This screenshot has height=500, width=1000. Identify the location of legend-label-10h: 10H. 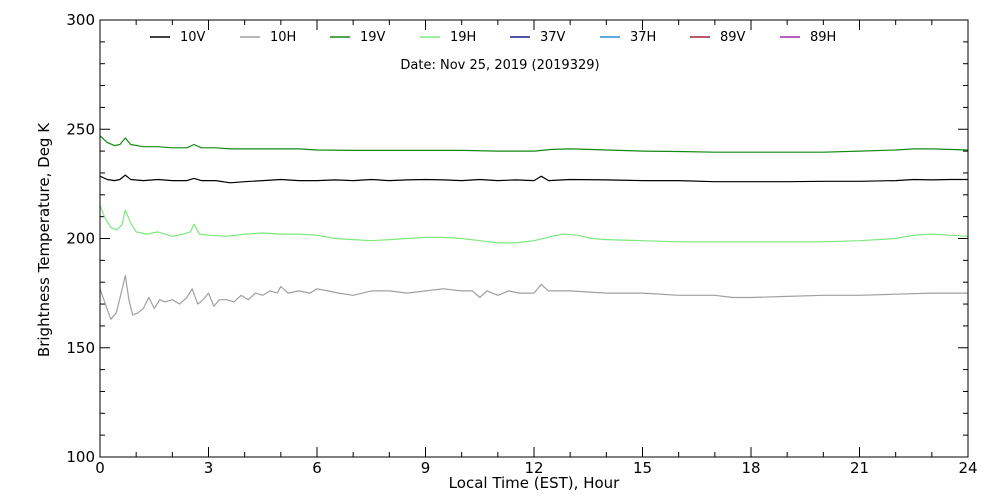
(283, 37).